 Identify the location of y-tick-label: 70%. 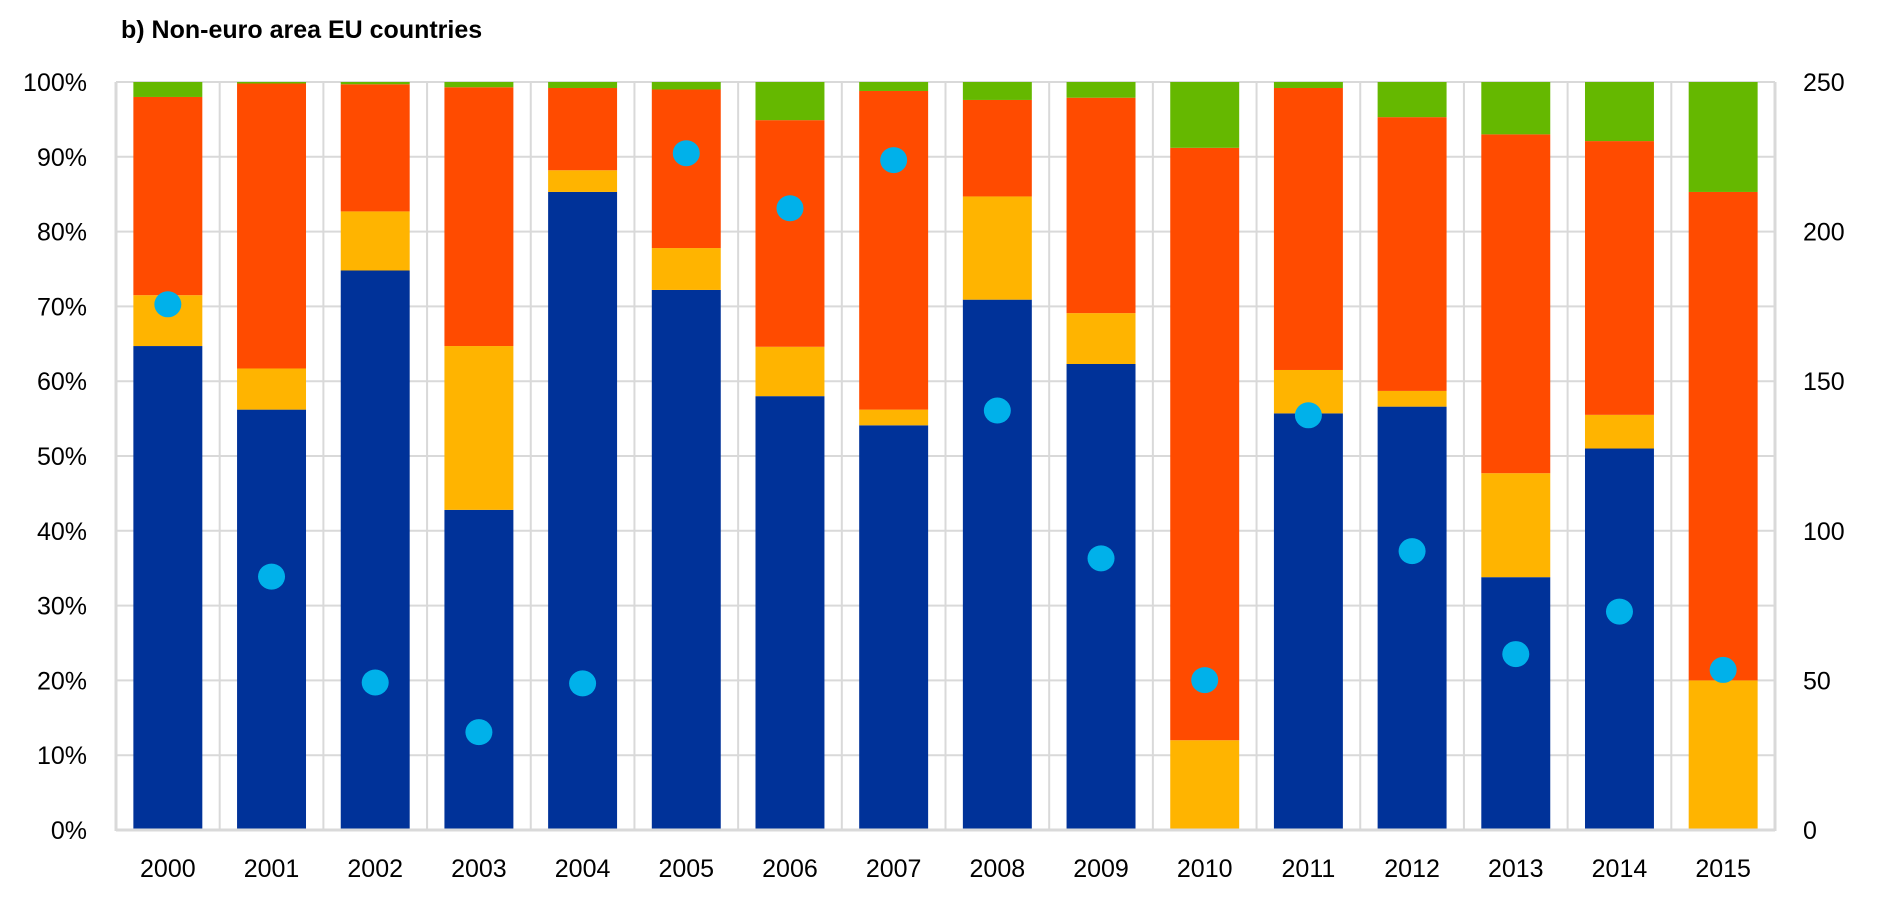
(62, 307).